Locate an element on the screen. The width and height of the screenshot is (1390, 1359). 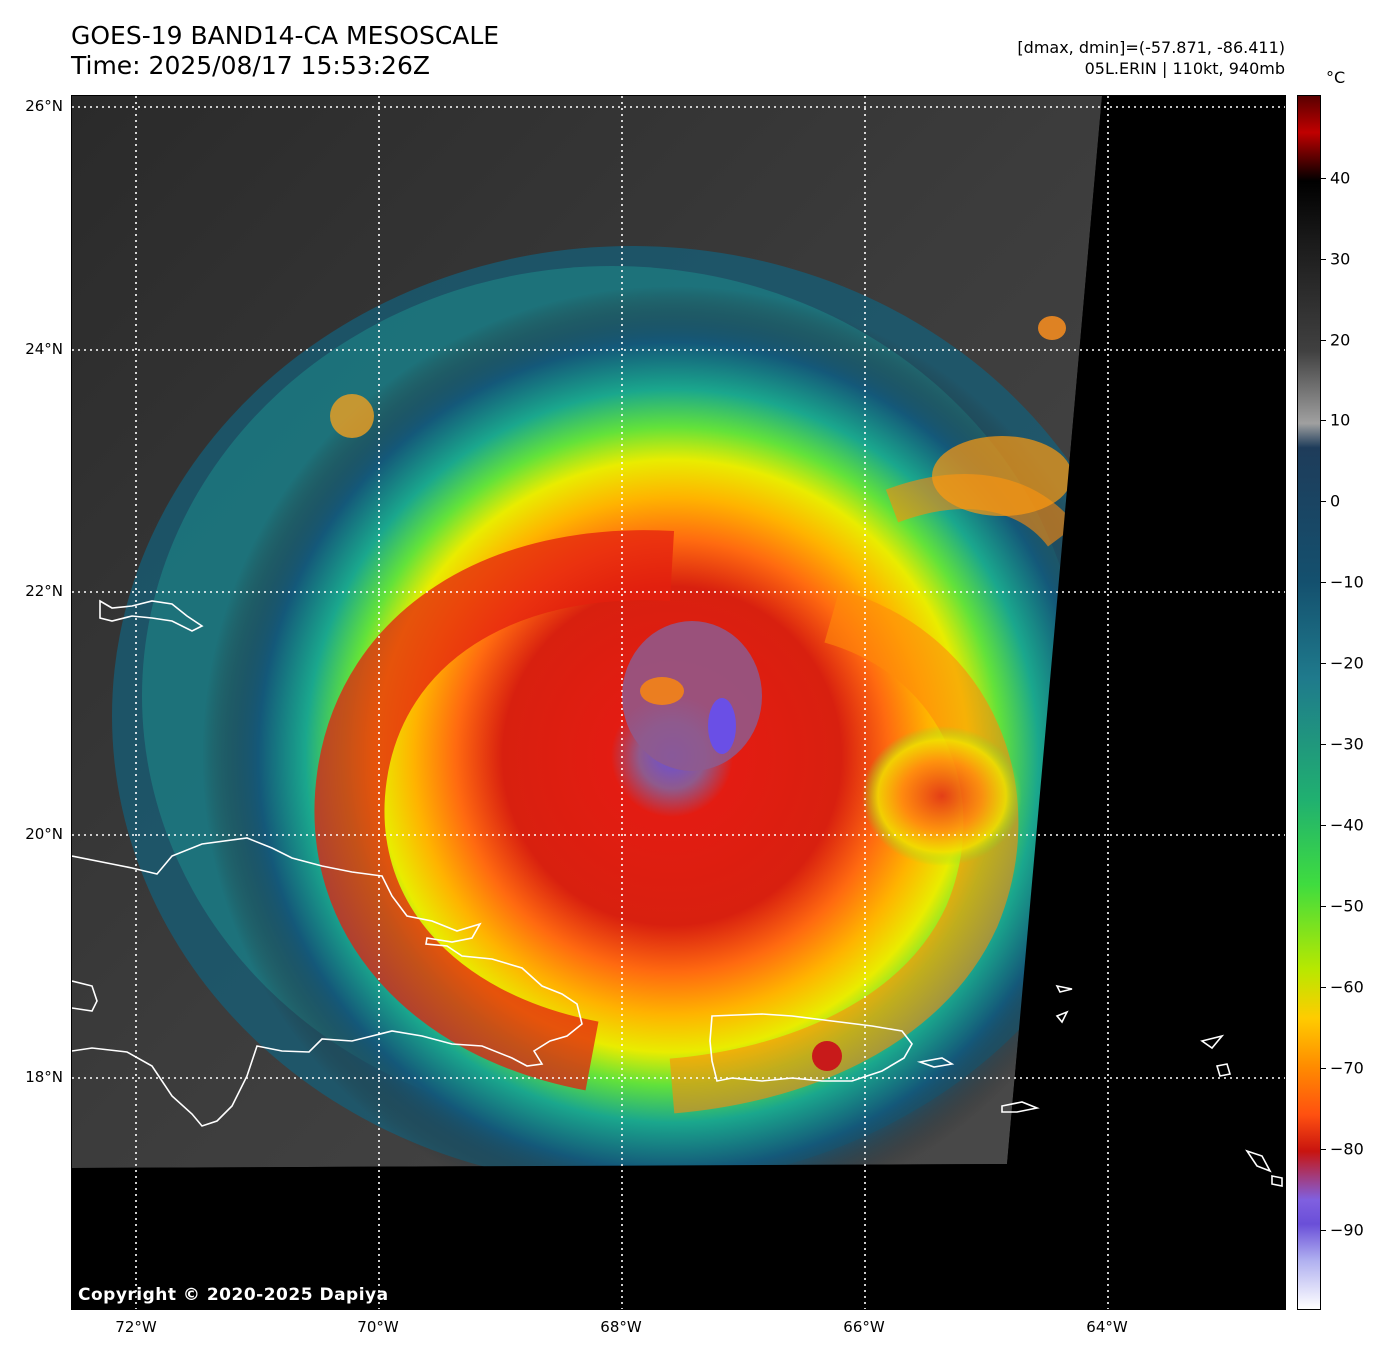
image-title: GOES-19 BAND14-CA MESOSCALE is located at coordinates (285, 35).